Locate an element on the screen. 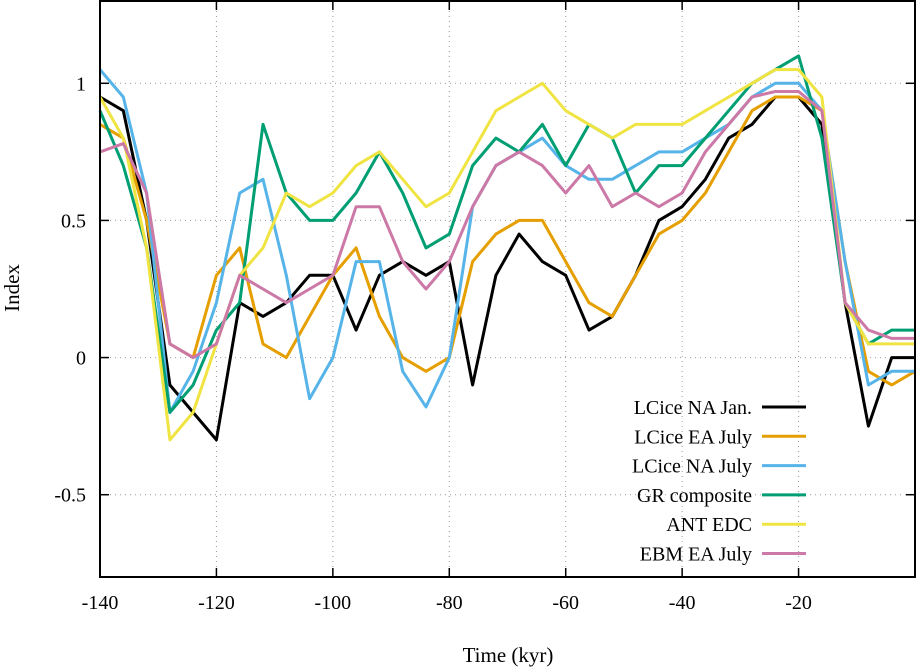 The height and width of the screenshot is (668, 917). x-tick-label: -100 is located at coordinates (333, 603).